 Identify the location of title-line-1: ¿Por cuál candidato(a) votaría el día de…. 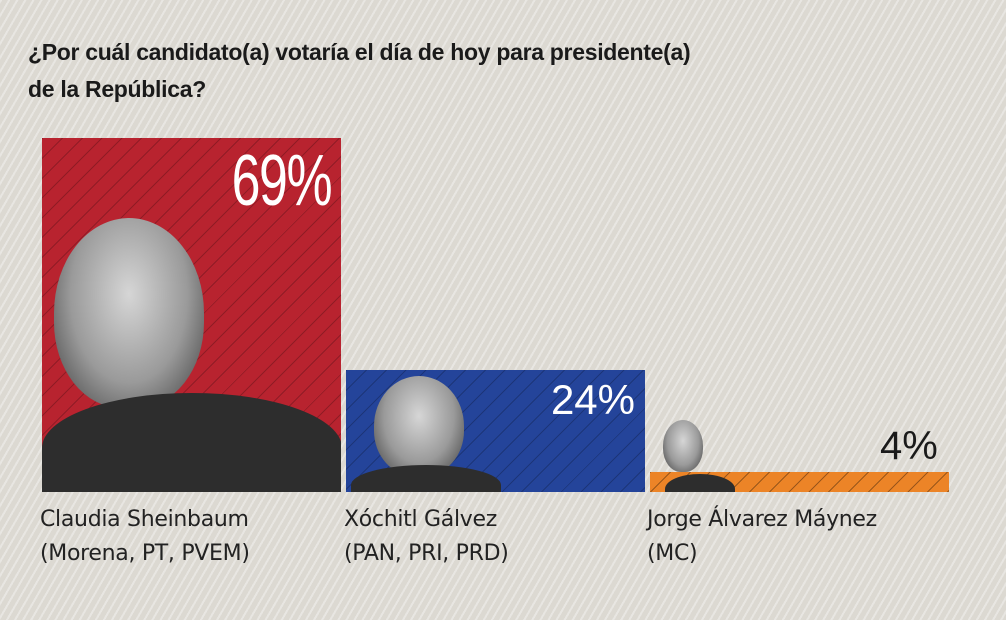
(359, 52).